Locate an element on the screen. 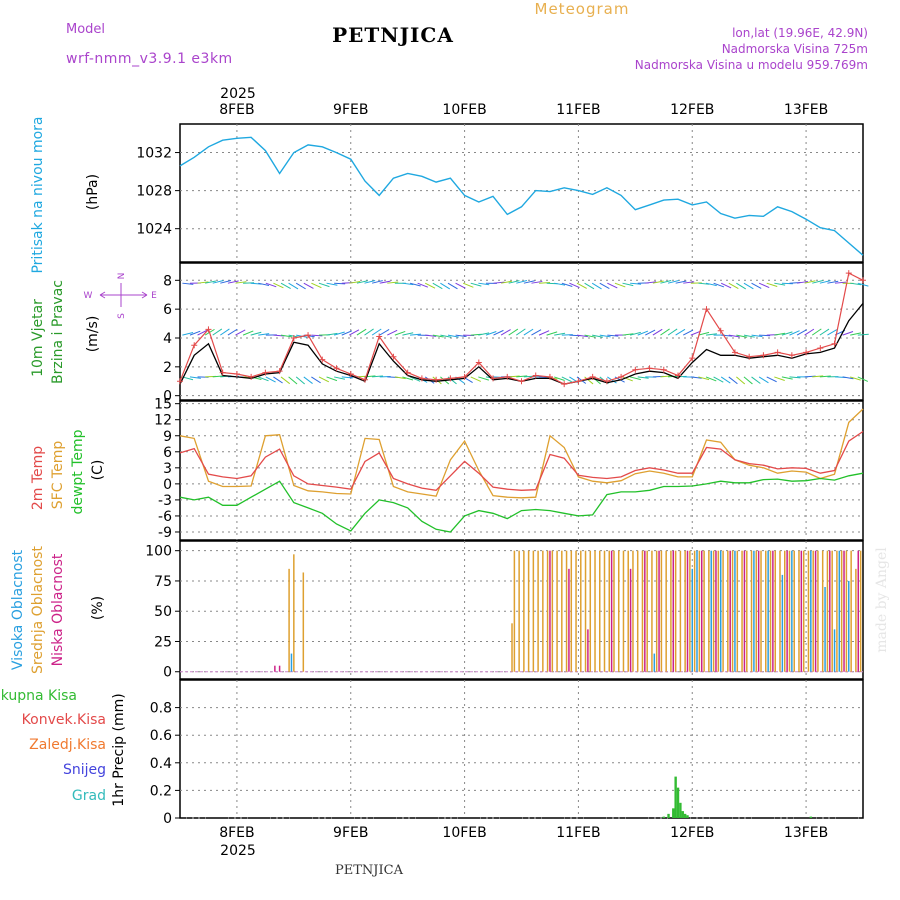 This screenshot has height=900, width=900. top-day-label: 9FEB is located at coordinates (350, 110).